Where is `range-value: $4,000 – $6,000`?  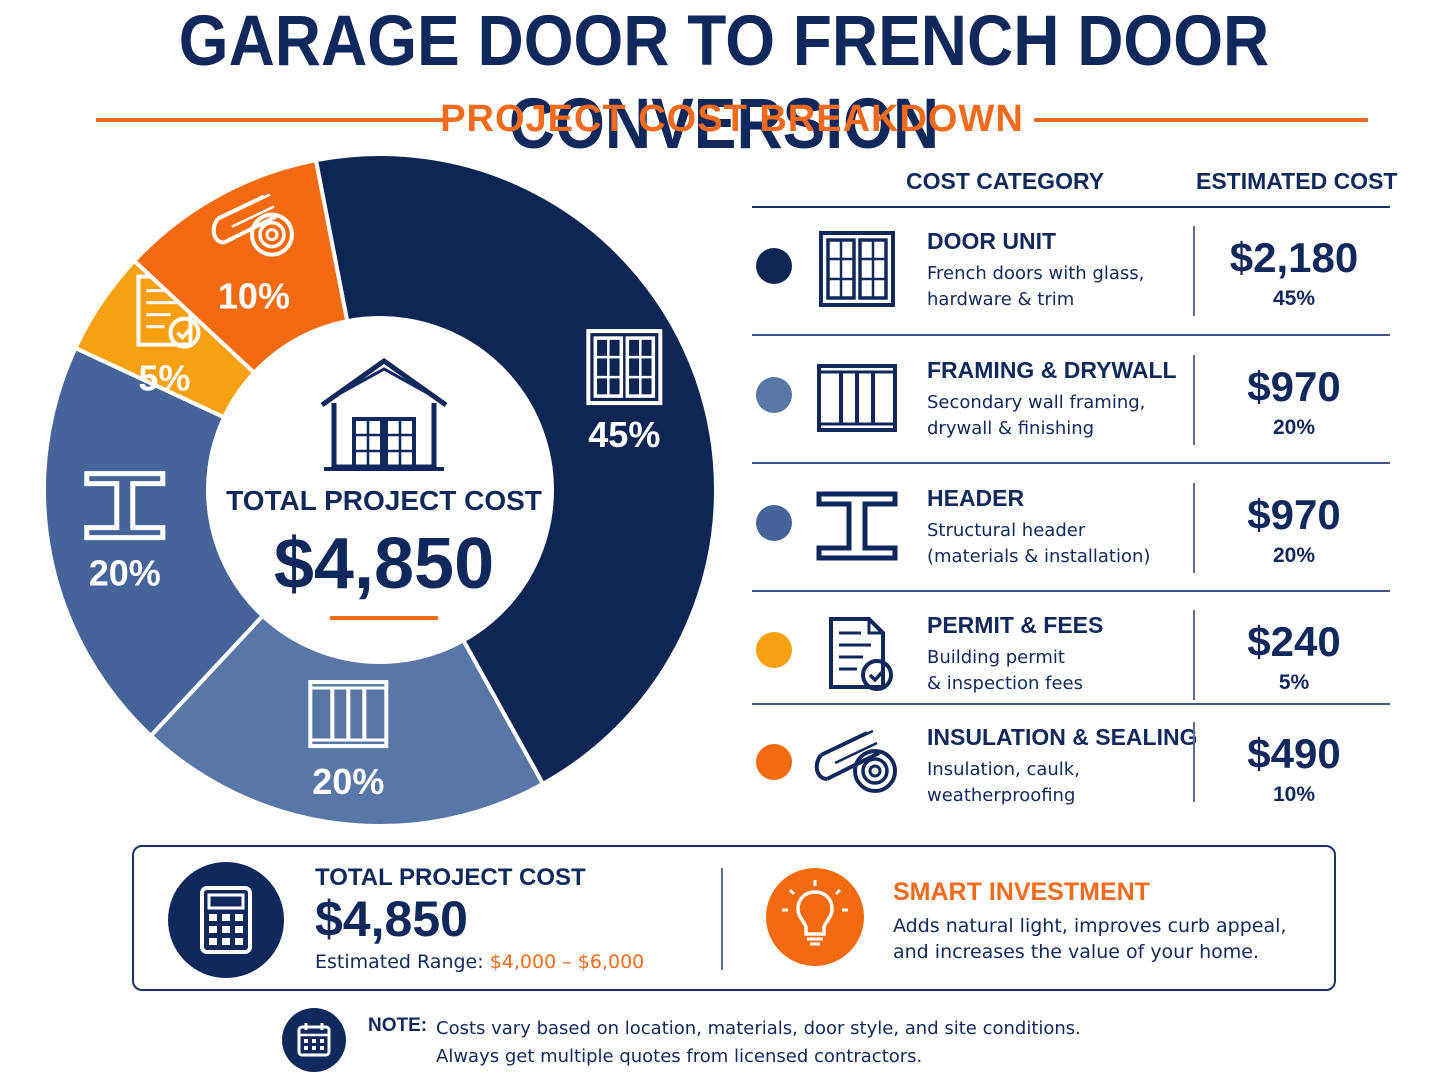 range-value: $4,000 – $6,000 is located at coordinates (567, 962).